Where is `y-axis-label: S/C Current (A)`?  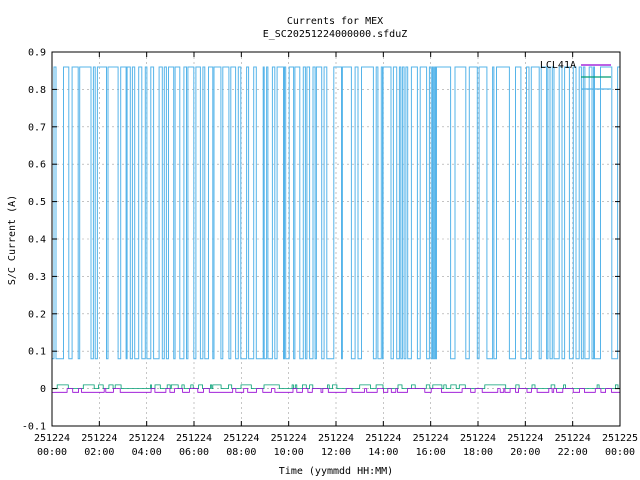
y-axis-label: S/C Current (A) is located at coordinates (12, 240).